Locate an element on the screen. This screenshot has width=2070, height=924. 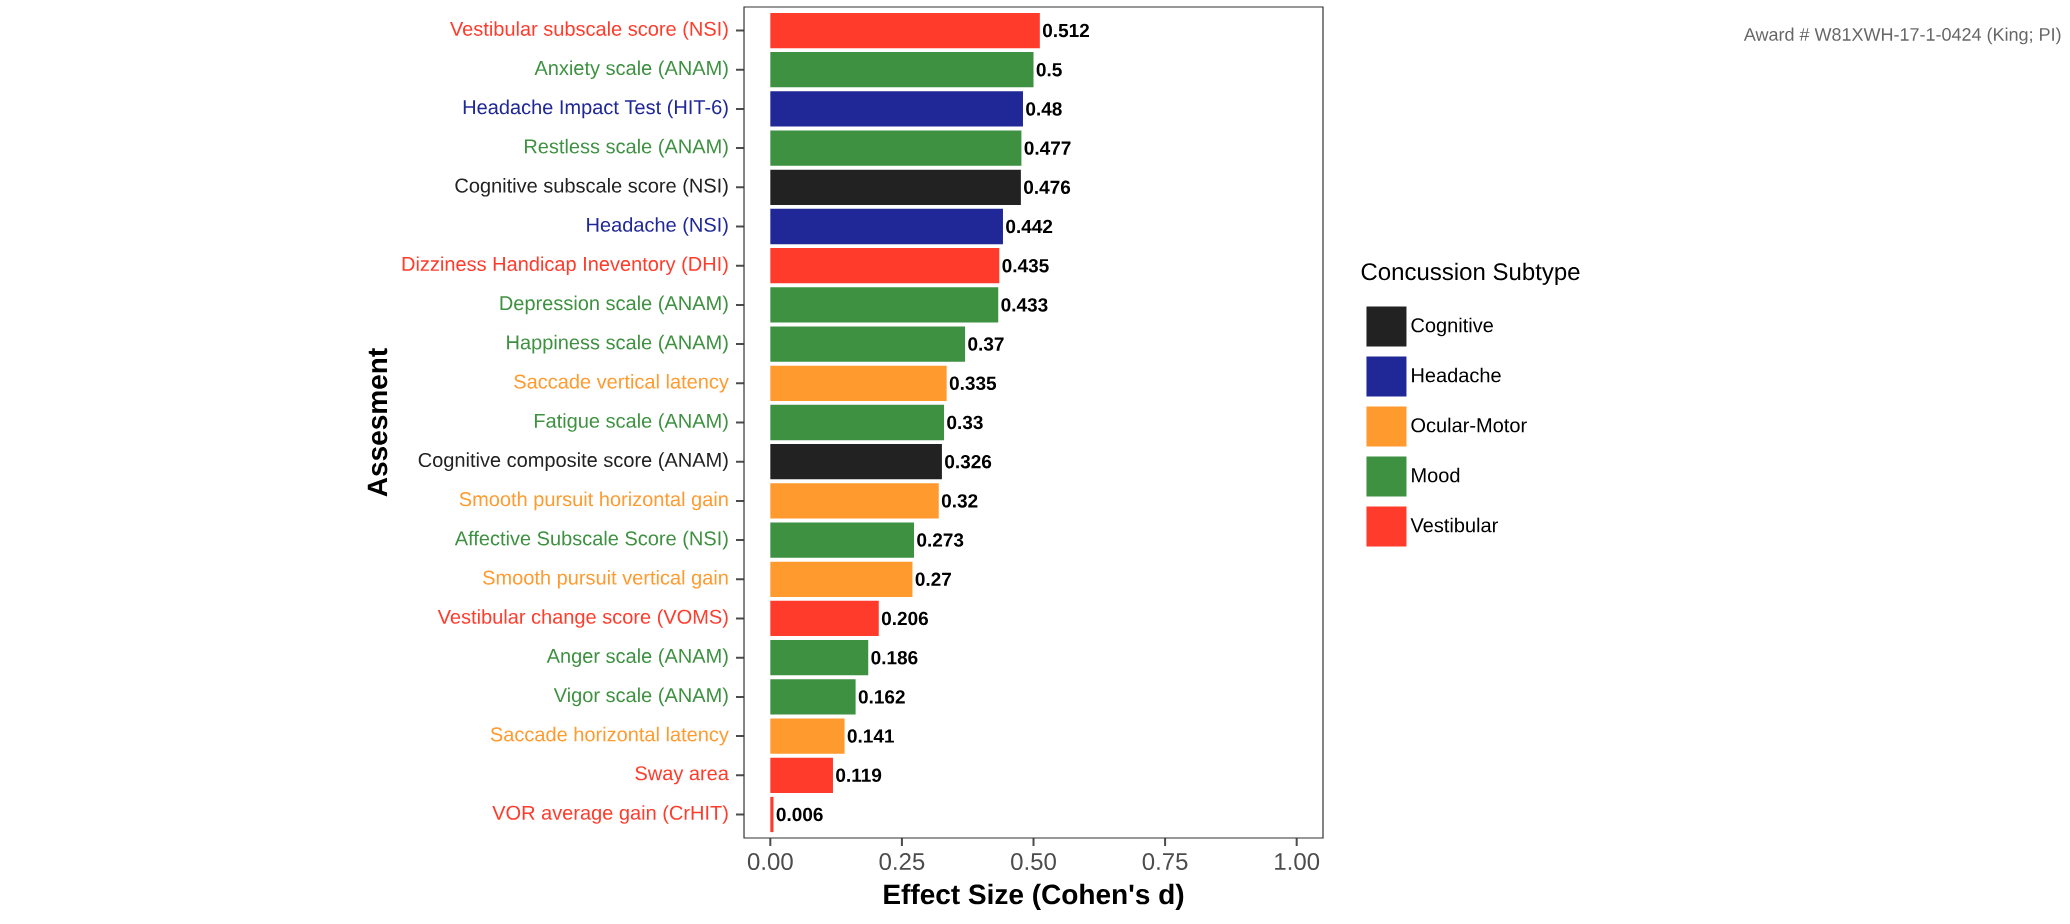
data-label: 0.273 is located at coordinates (940, 540).